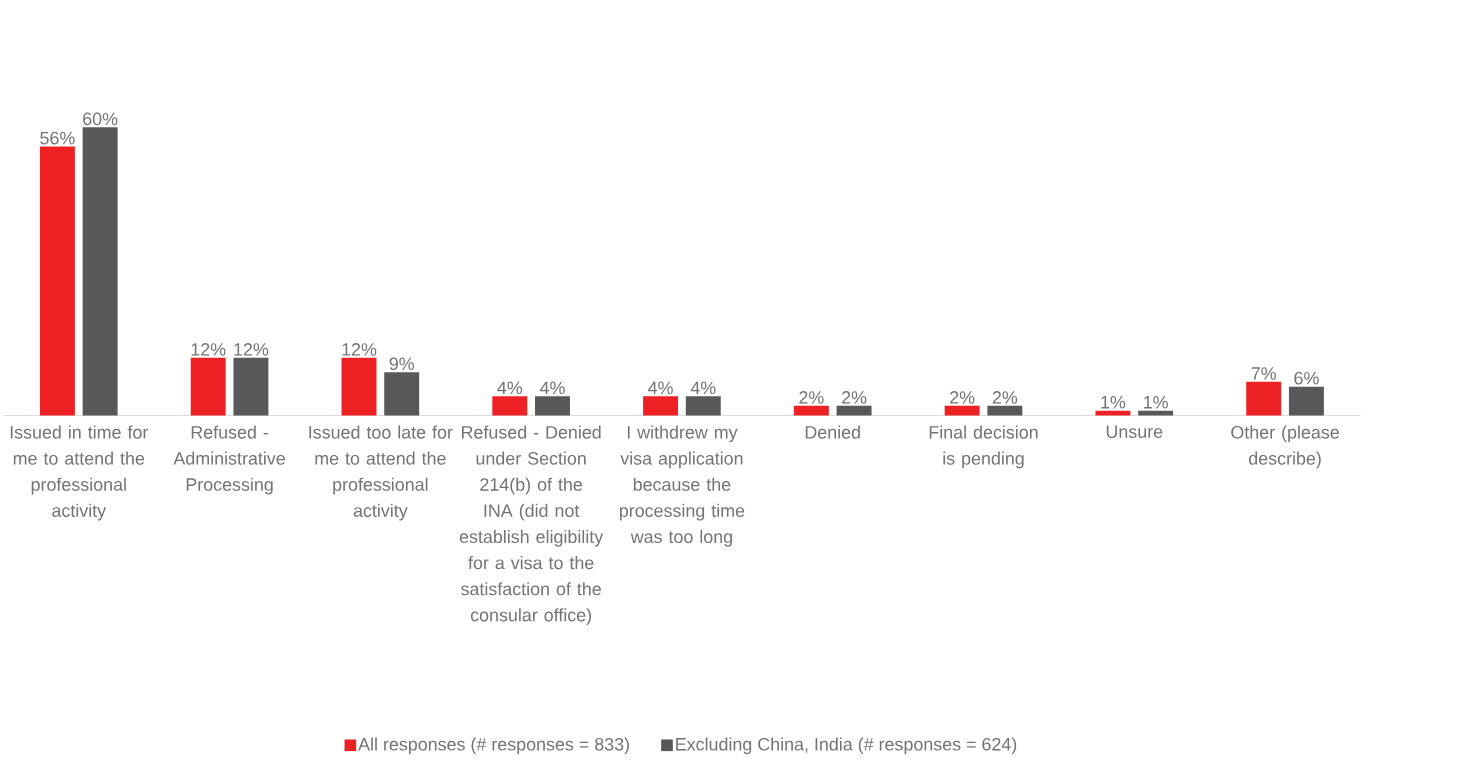 The width and height of the screenshot is (1464, 765). Describe the element at coordinates (229, 460) in the screenshot. I see `x-tick-label: Refused - Administrative Processing` at that location.